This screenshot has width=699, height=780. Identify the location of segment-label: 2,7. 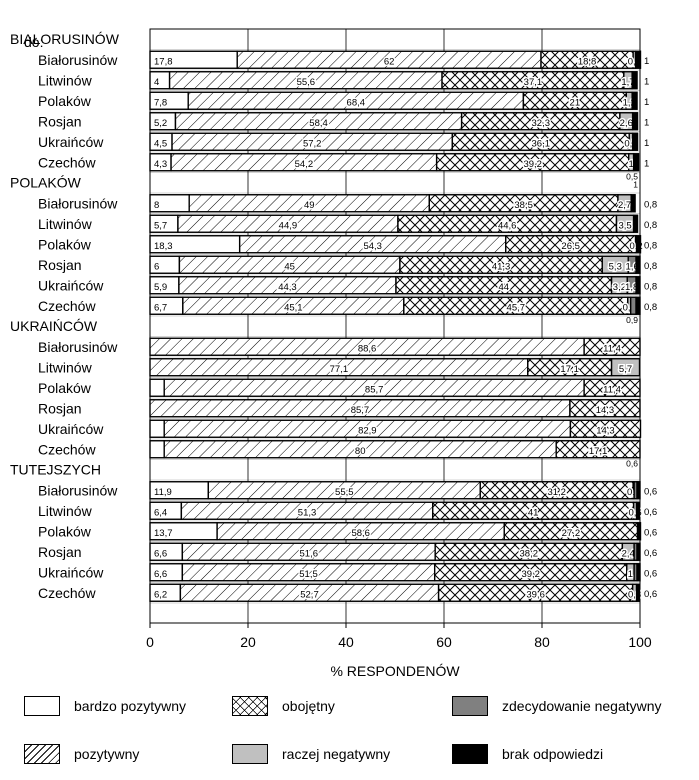
(624, 205).